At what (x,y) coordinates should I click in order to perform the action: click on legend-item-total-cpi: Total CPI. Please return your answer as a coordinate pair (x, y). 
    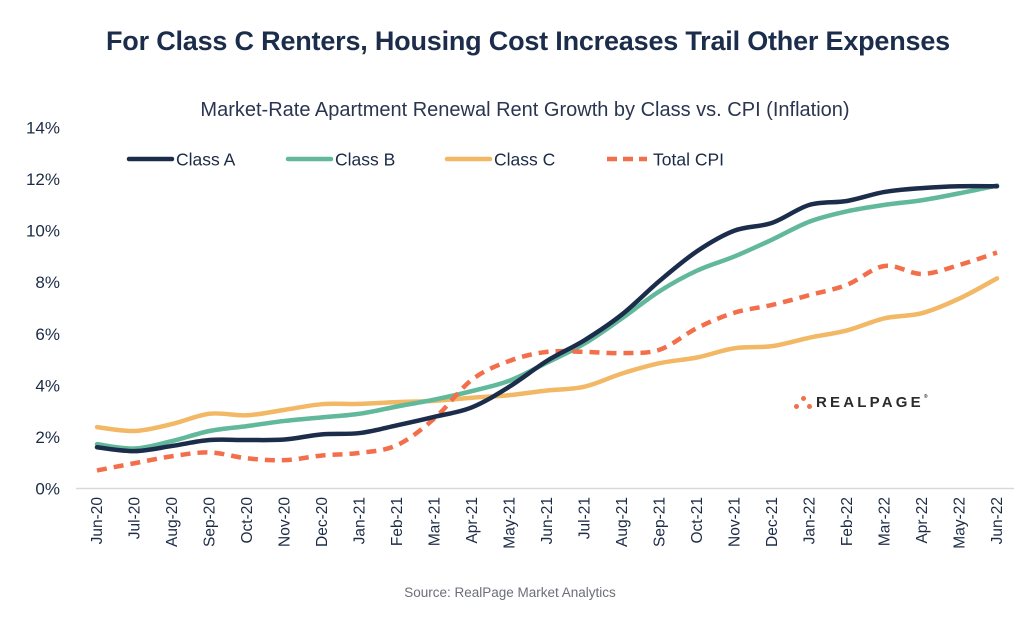
    Looking at the image, I should click on (665, 160).